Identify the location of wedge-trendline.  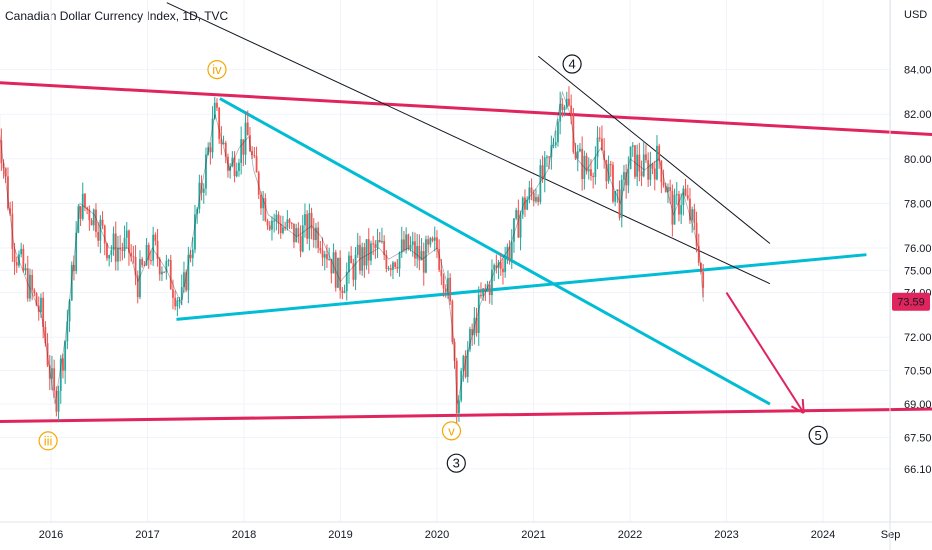
(654, 149).